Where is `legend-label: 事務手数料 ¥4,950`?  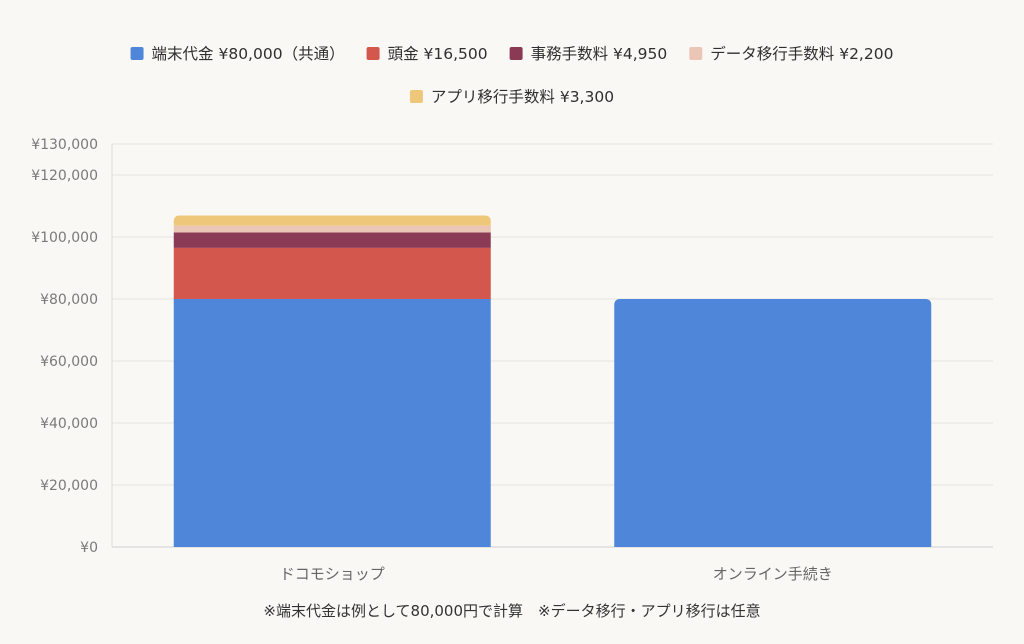 legend-label: 事務手数料 ¥4,950 is located at coordinates (599, 54).